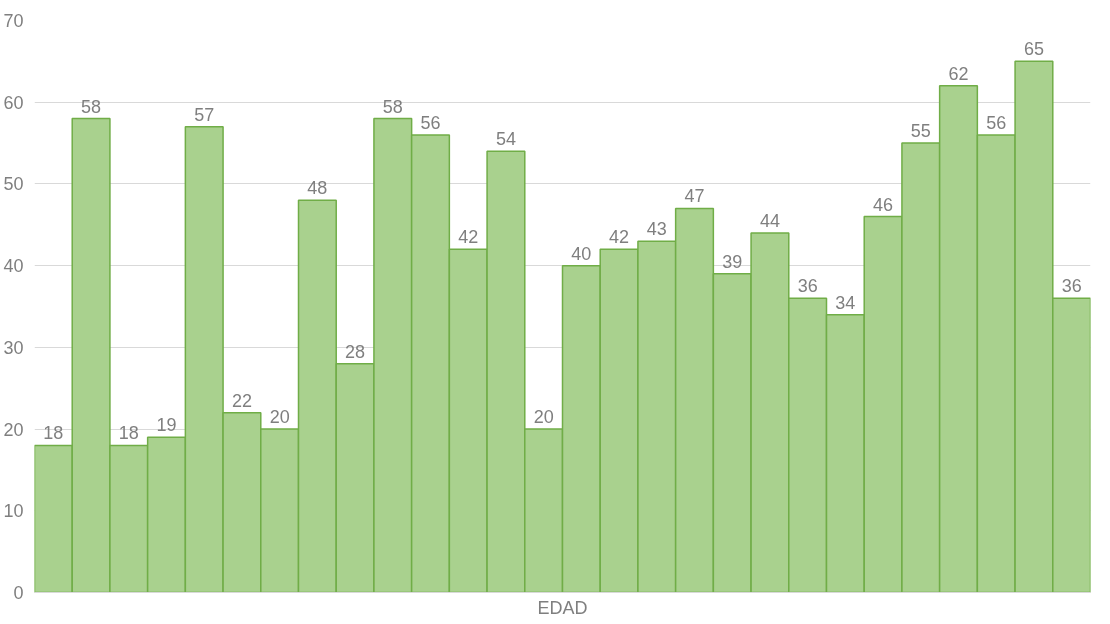  Describe the element at coordinates (845, 302) in the screenshot. I see `data-label: 34` at that location.